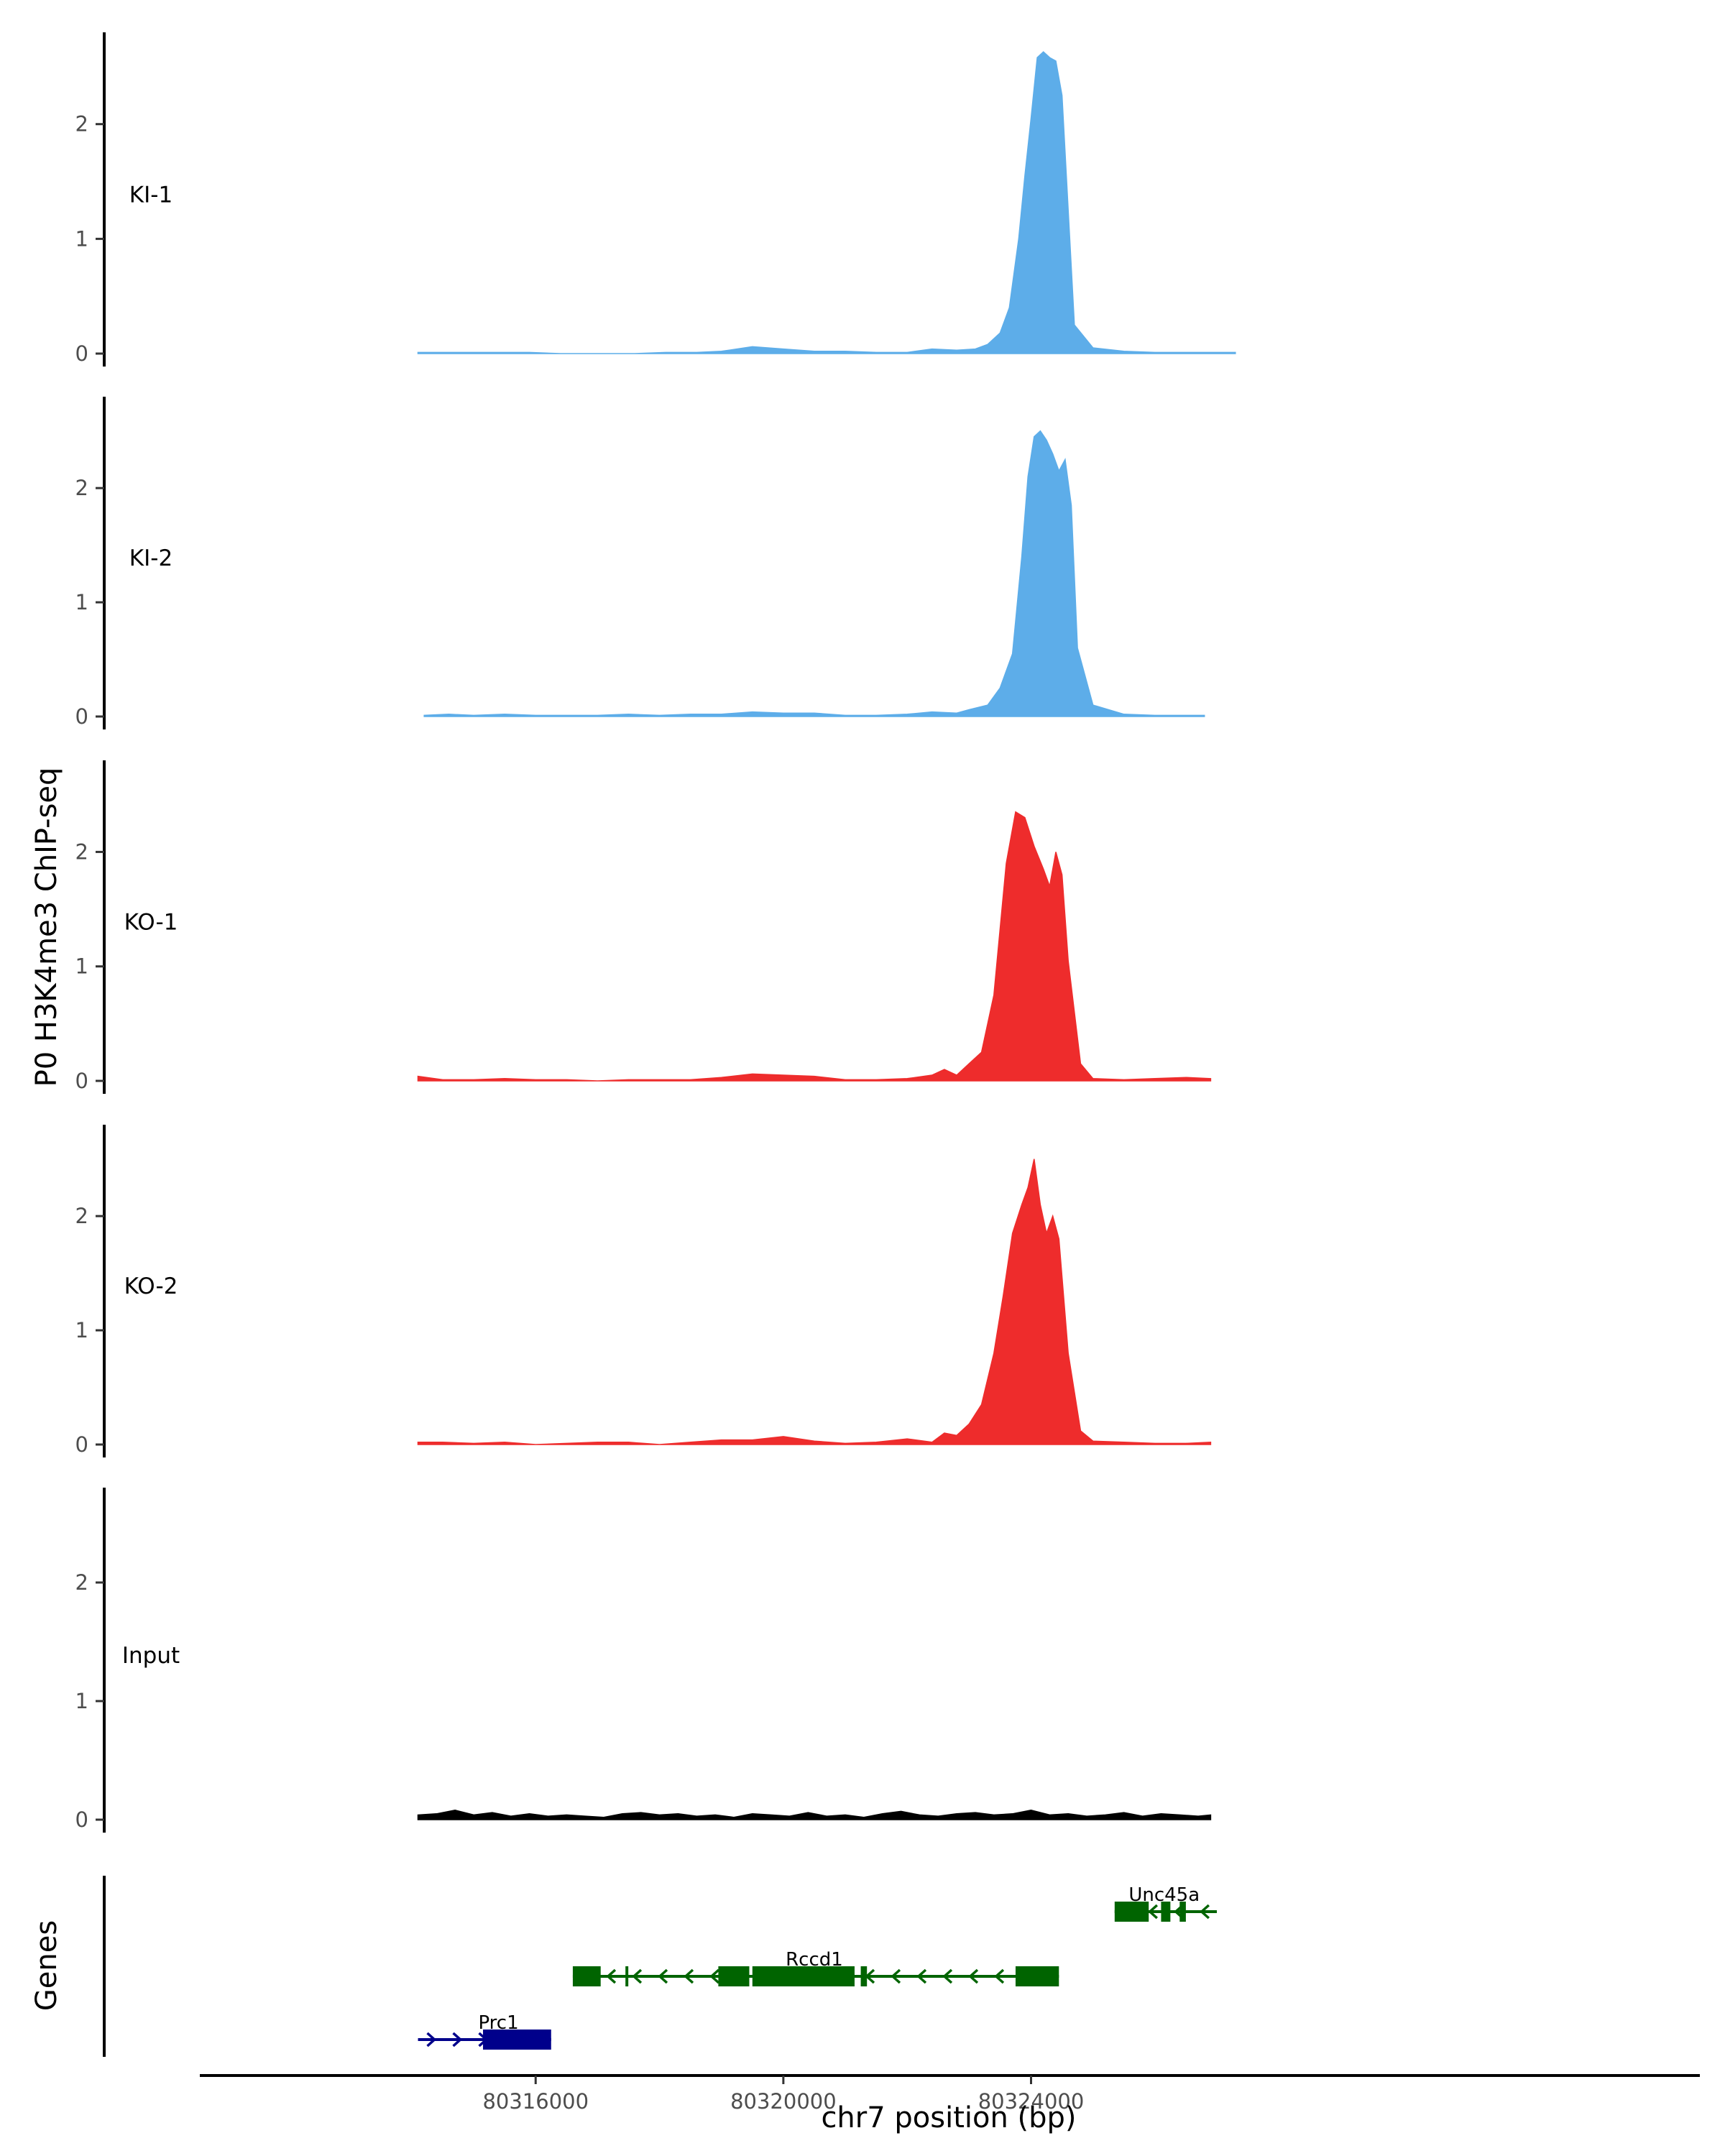  I want to click on gene-prc1: Prc1, so click(484, 2031).